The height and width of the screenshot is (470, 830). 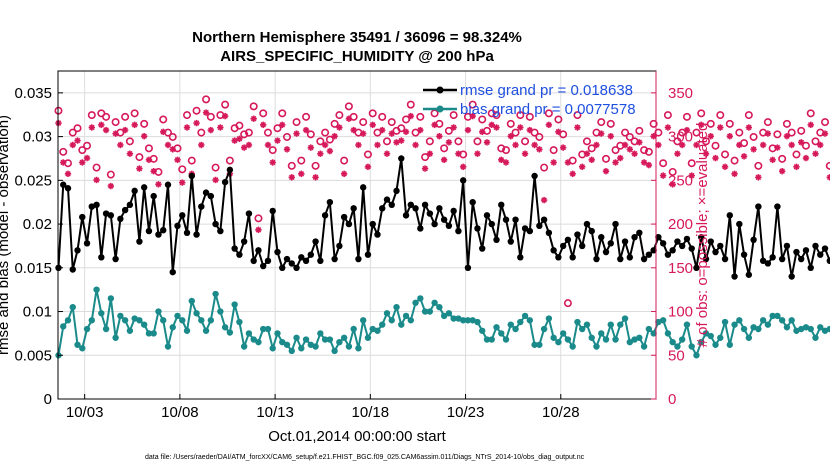 I want to click on y-right-tick-label: 350, so click(x=680, y=93).